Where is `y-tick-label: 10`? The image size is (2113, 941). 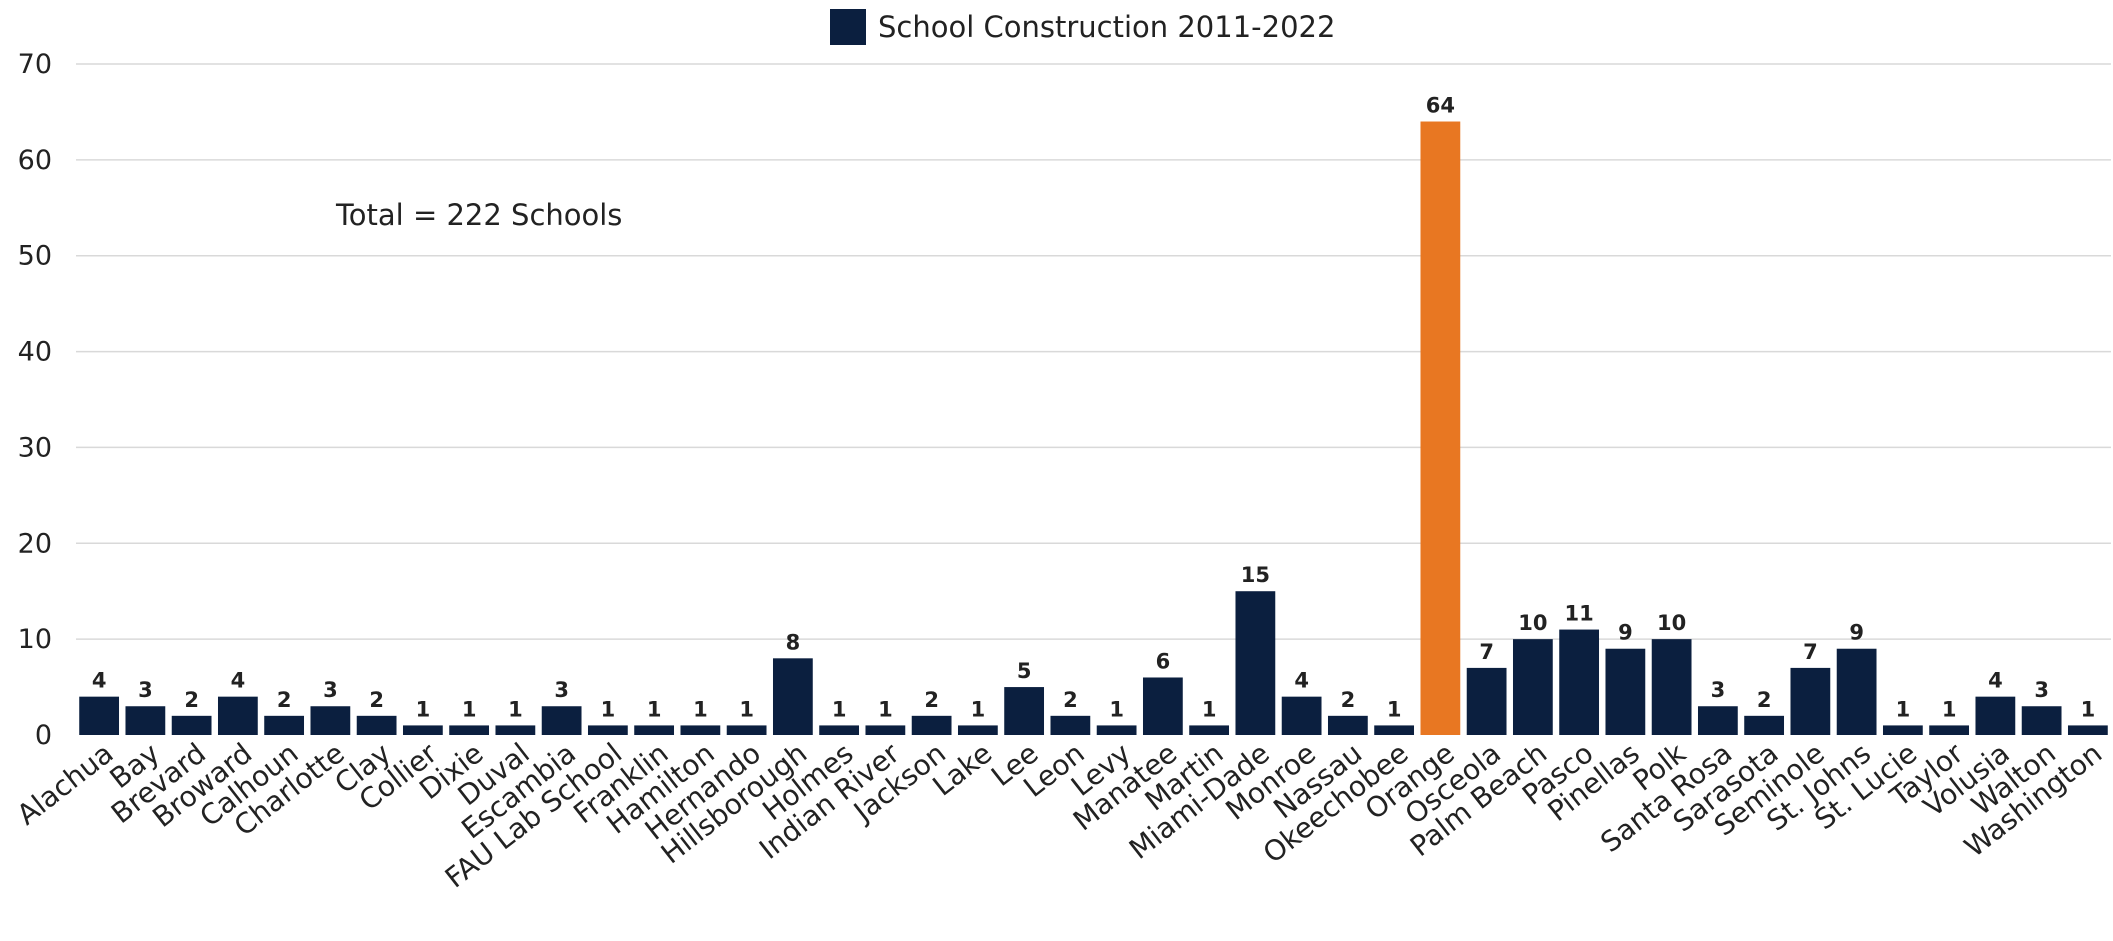
y-tick-label: 10 is located at coordinates (35, 639).